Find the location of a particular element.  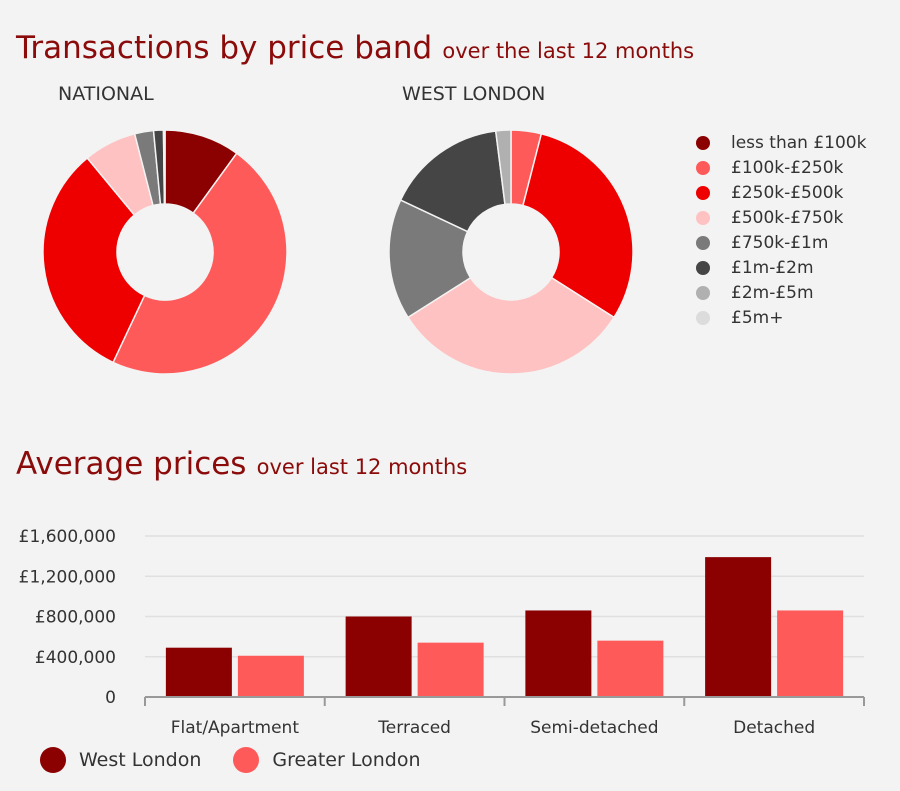

west-london-slice-1m-2m is located at coordinates (452, 181).